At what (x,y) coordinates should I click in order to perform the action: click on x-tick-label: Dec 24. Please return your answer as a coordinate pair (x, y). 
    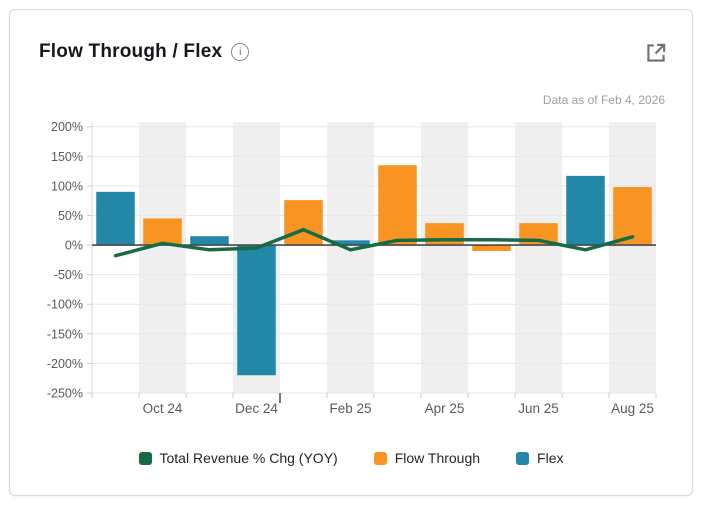
    Looking at the image, I should click on (256, 408).